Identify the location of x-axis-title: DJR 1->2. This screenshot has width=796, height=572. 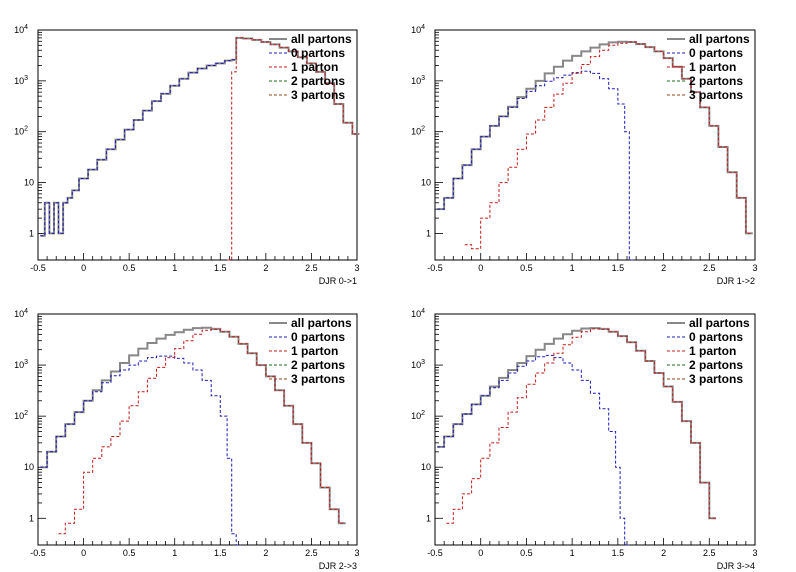
(736, 281).